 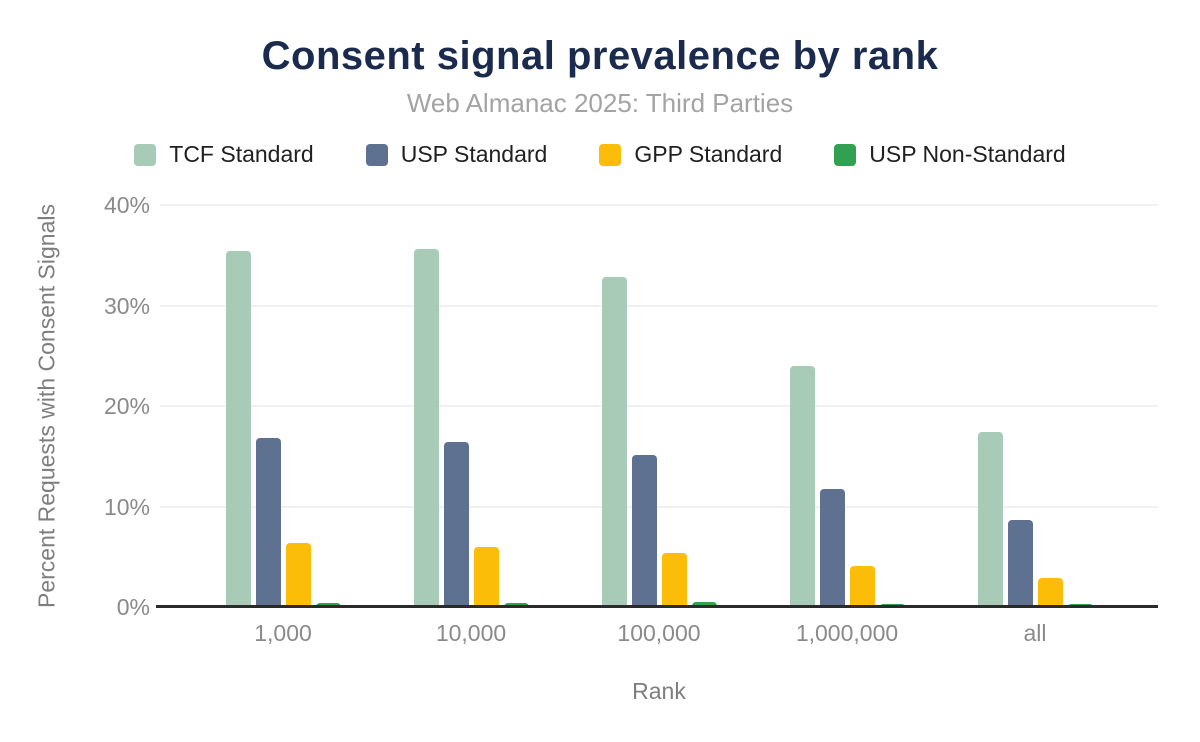 What do you see at coordinates (471, 633) in the screenshot?
I see `x-tick-label-1: 10,000` at bounding box center [471, 633].